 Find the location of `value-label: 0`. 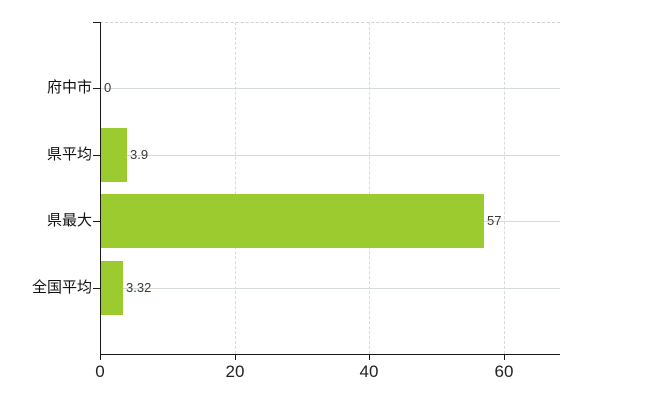

value-label: 0 is located at coordinates (108, 87).